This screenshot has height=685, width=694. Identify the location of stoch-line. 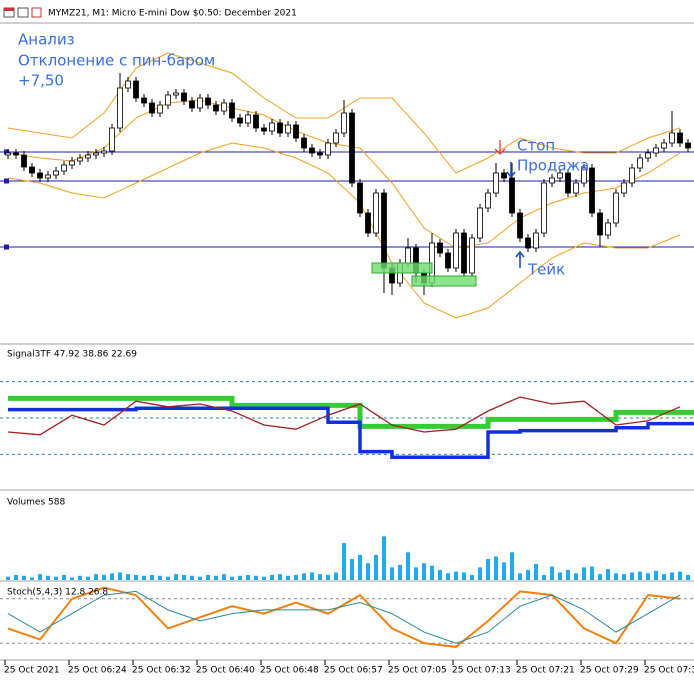
(344, 617).